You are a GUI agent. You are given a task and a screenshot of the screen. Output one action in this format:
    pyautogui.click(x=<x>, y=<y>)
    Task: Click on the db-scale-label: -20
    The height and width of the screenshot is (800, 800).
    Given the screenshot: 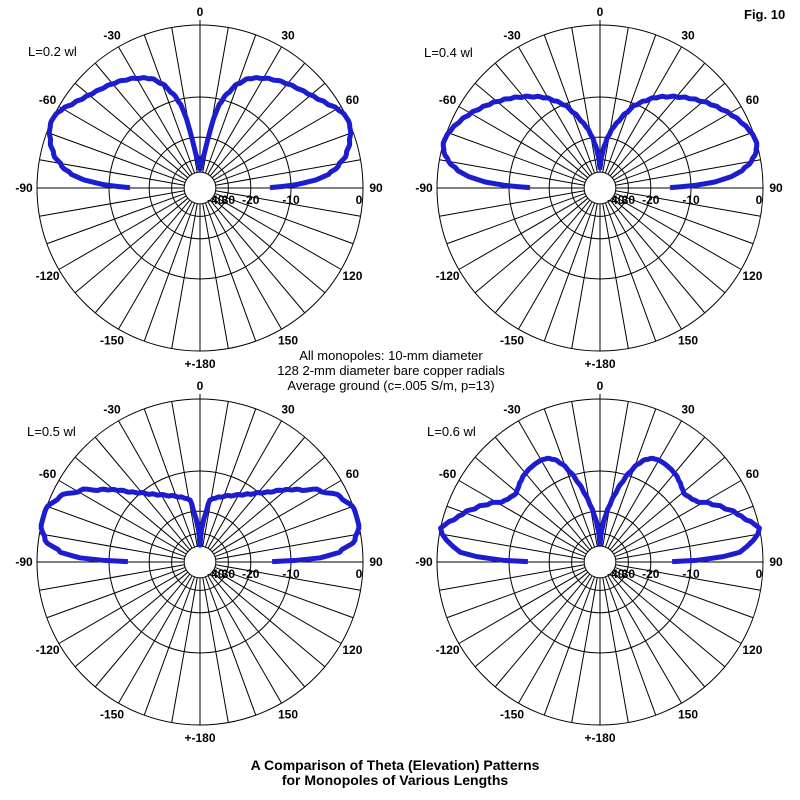 What is the action you would take?
    pyautogui.click(x=651, y=574)
    